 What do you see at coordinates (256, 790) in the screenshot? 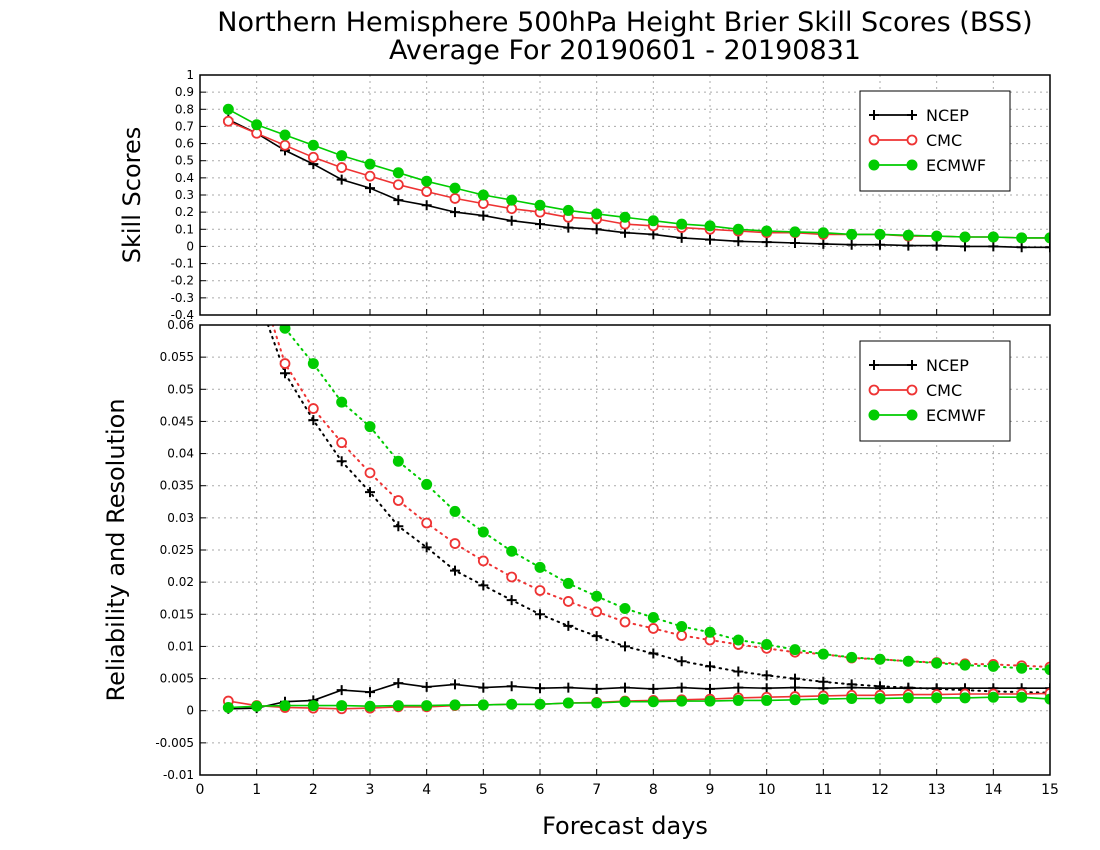
I see `x-tick-label: 1` at bounding box center [256, 790].